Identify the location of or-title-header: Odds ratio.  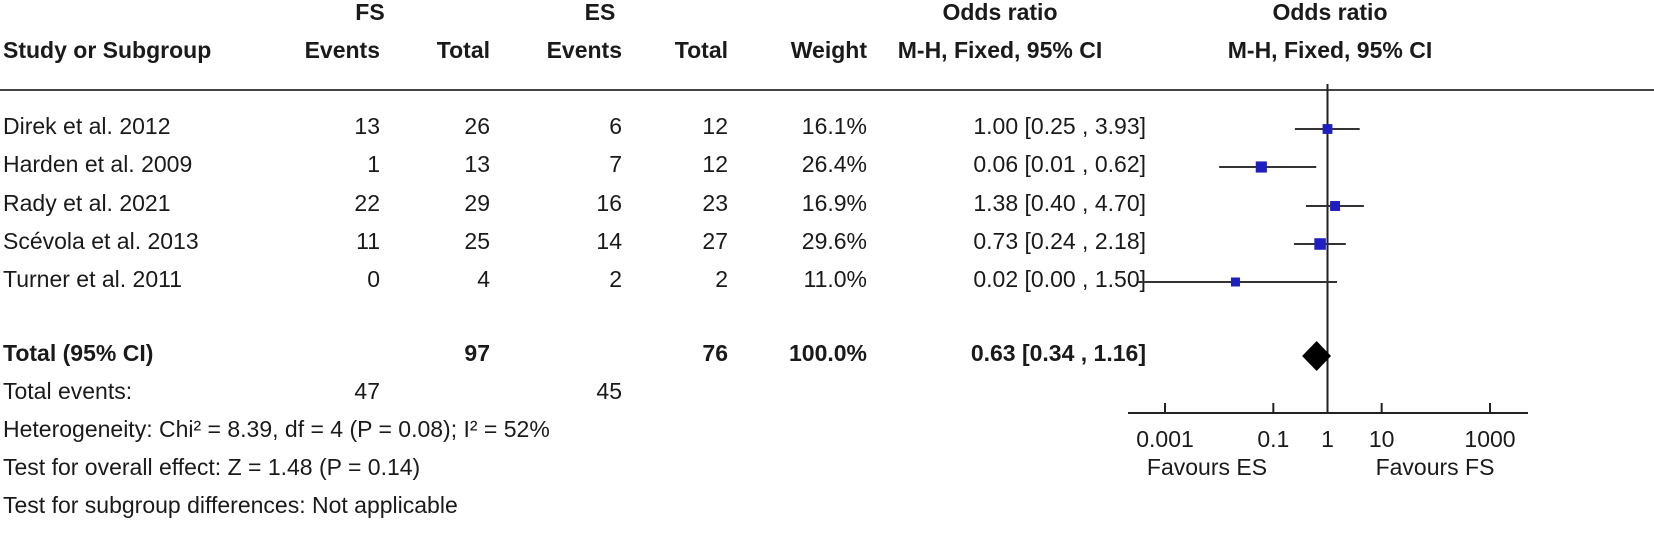
(1000, 12).